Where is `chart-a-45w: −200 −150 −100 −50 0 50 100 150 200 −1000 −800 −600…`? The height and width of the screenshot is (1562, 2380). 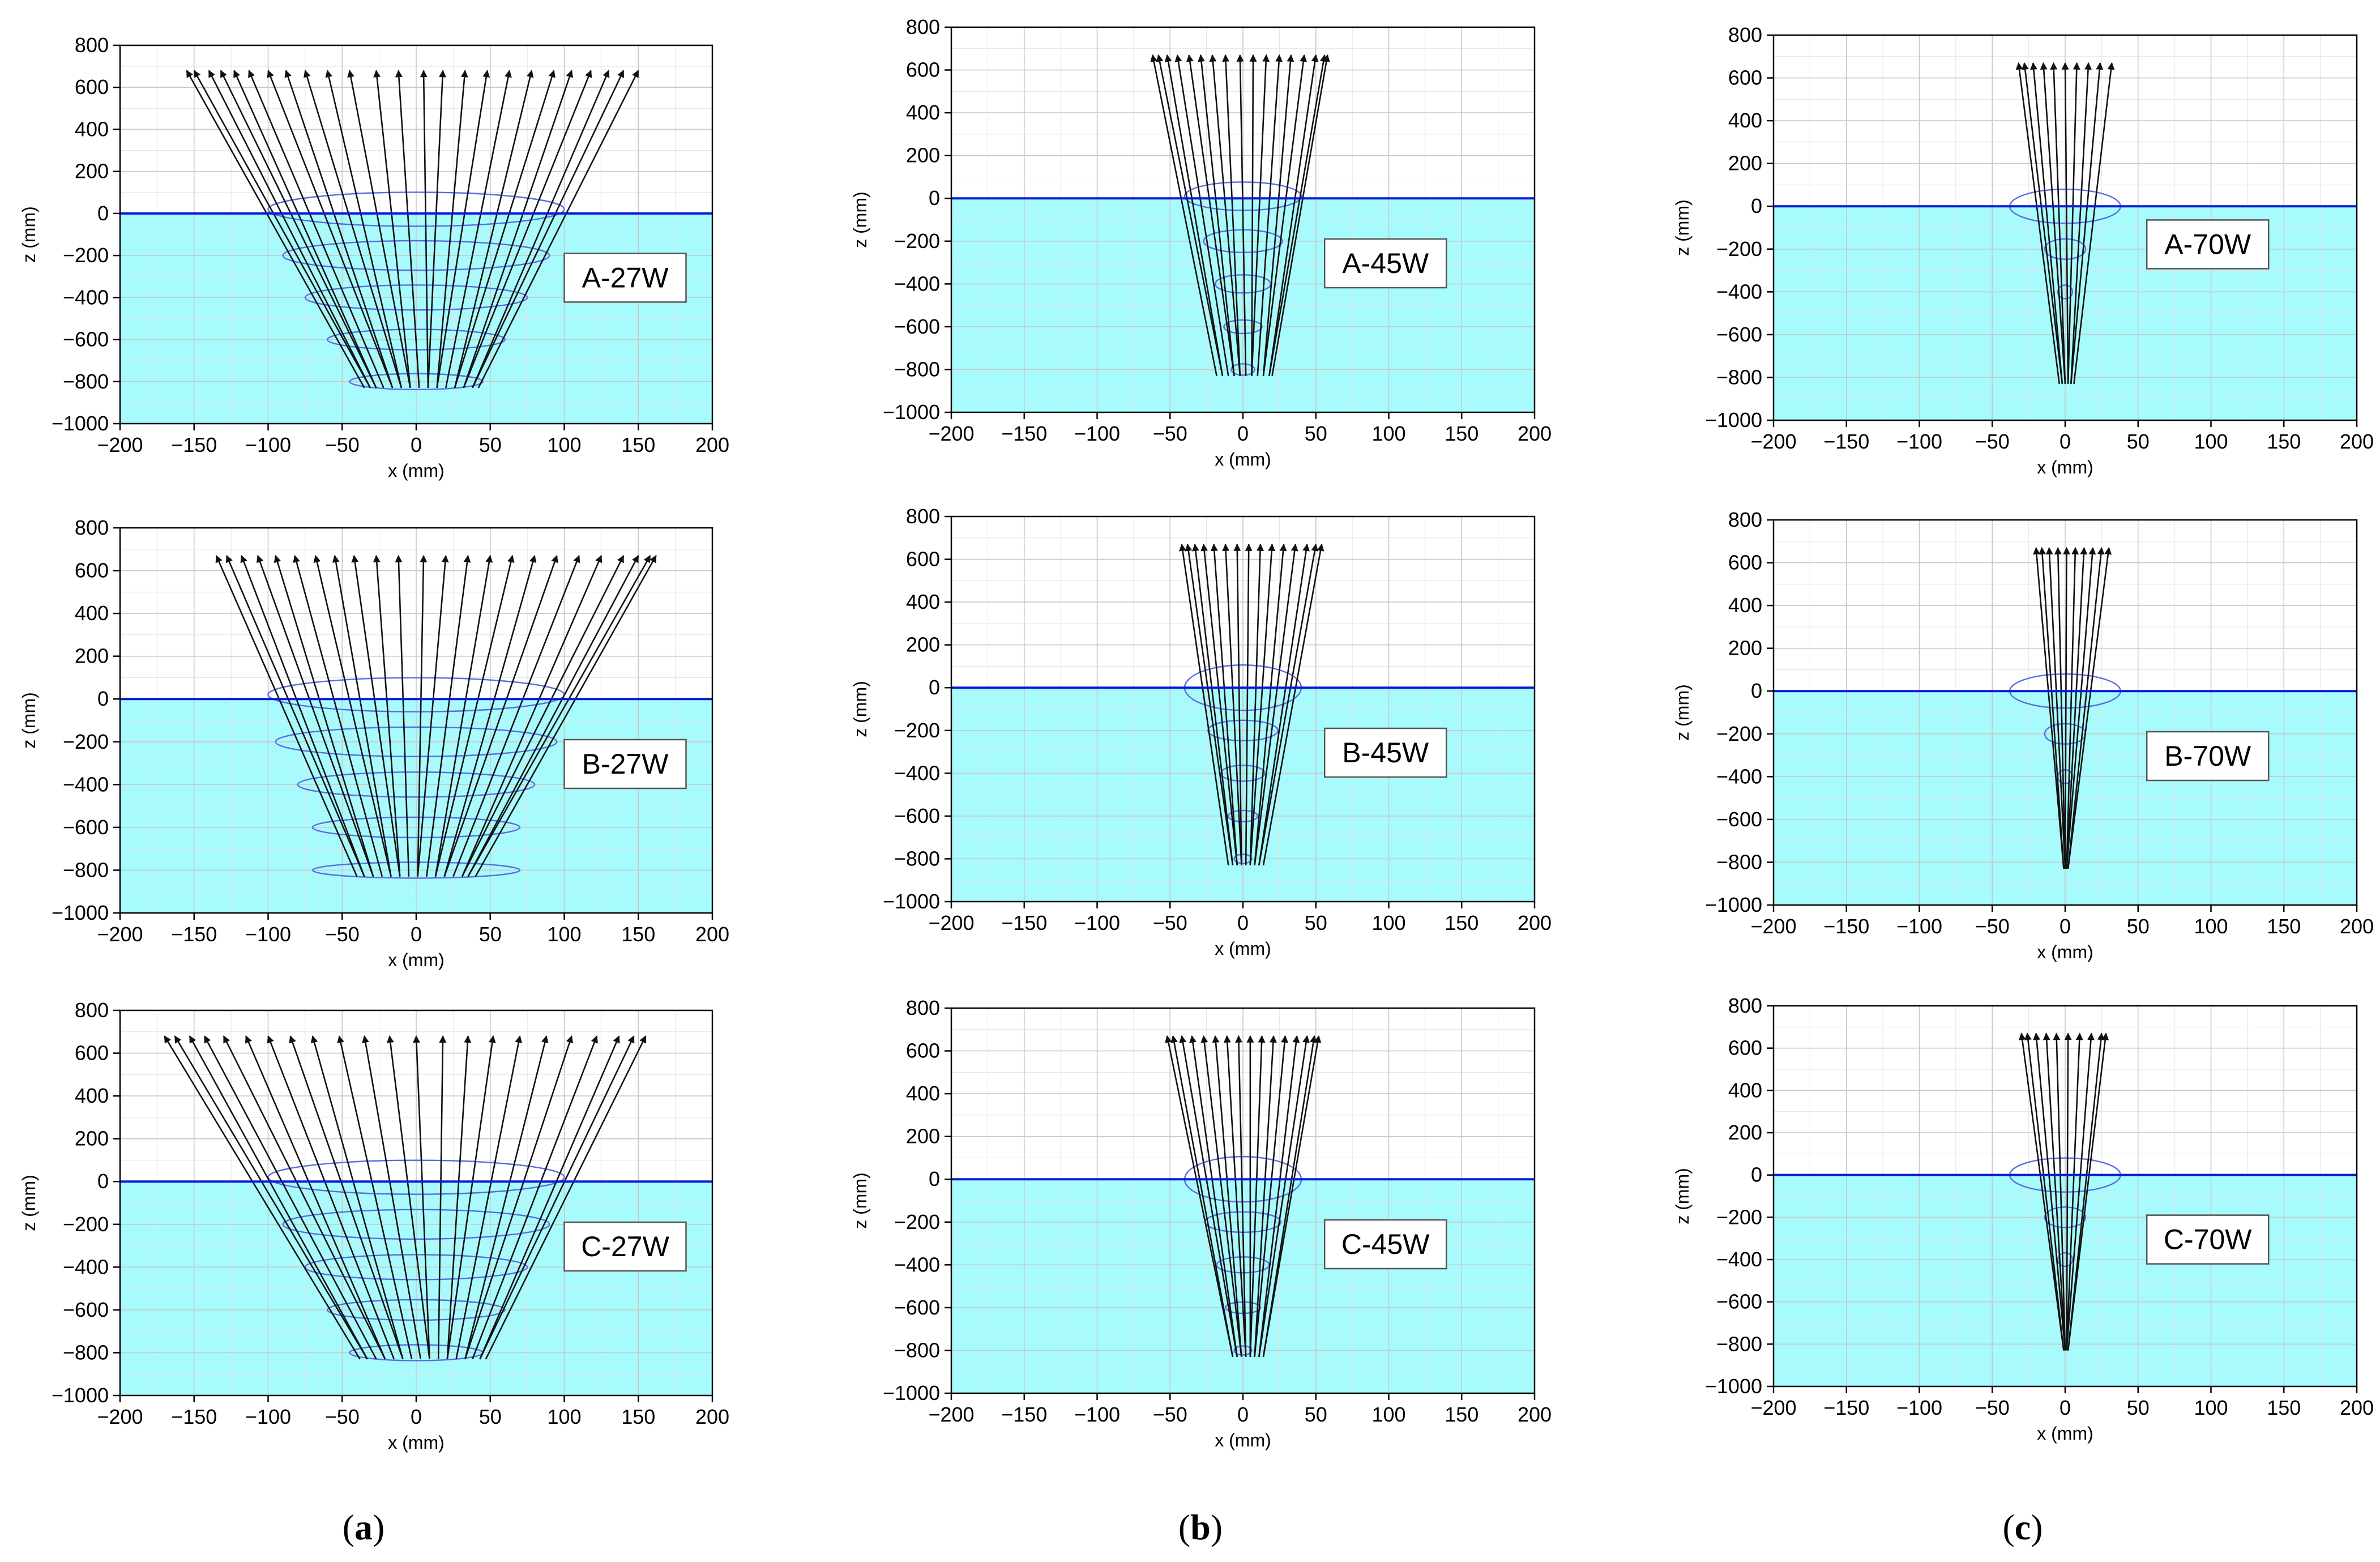 chart-a-45w: −200 −150 −100 −50 0 50 100 150 200 −1000 −800 −600… is located at coordinates (1201, 242).